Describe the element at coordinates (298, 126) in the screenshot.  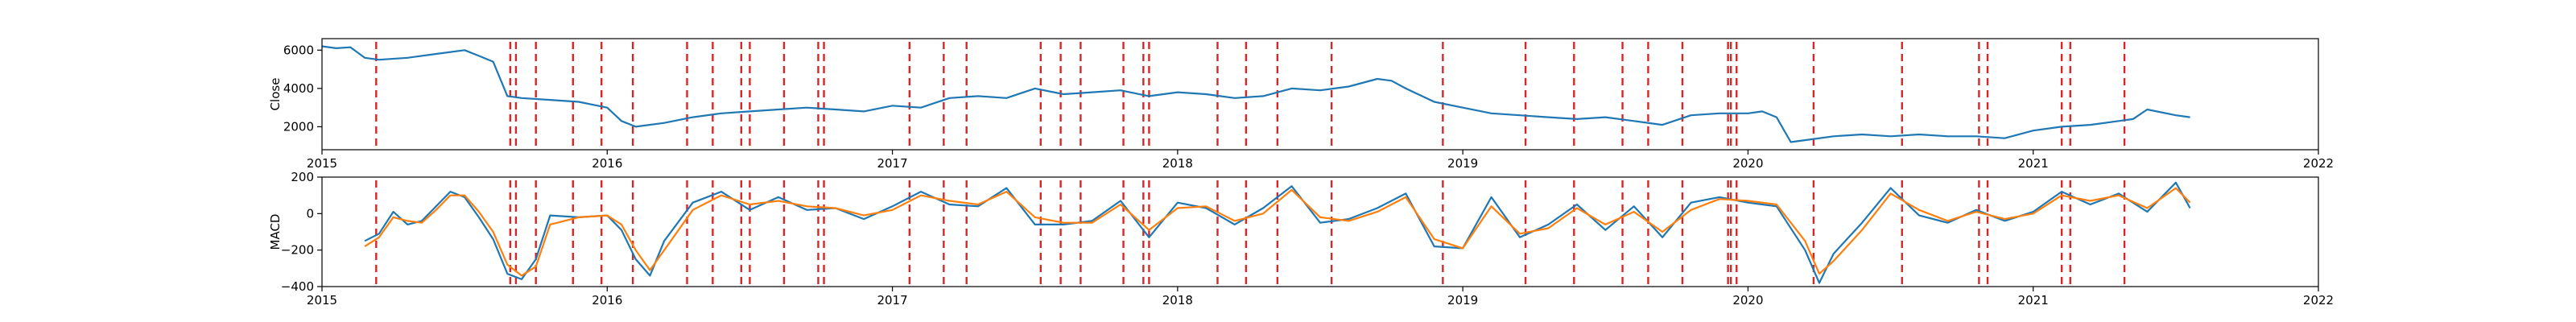
I see `close-y-tick-label-0: 2000` at that location.